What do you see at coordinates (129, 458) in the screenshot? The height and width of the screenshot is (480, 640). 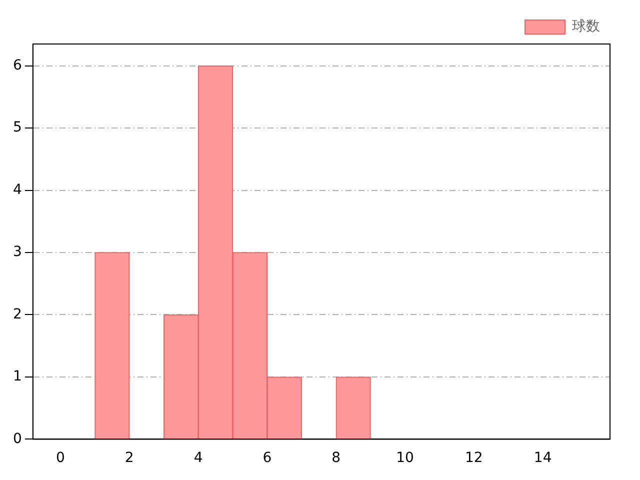 I see `x-tick-label: 2` at bounding box center [129, 458].